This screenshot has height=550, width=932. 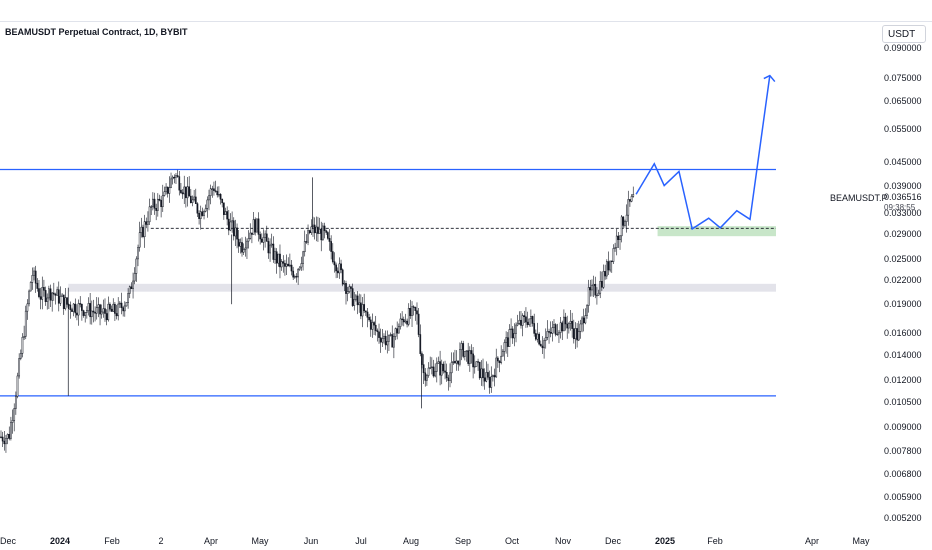 I want to click on time-tick-label: 2025, so click(x=665, y=541).